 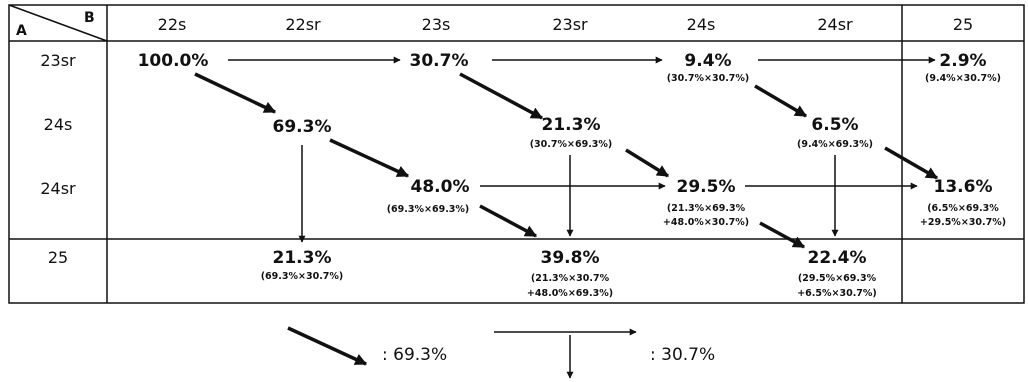 What do you see at coordinates (963, 208) in the screenshot?
I see `node-formula: (6.5%×69.3%` at bounding box center [963, 208].